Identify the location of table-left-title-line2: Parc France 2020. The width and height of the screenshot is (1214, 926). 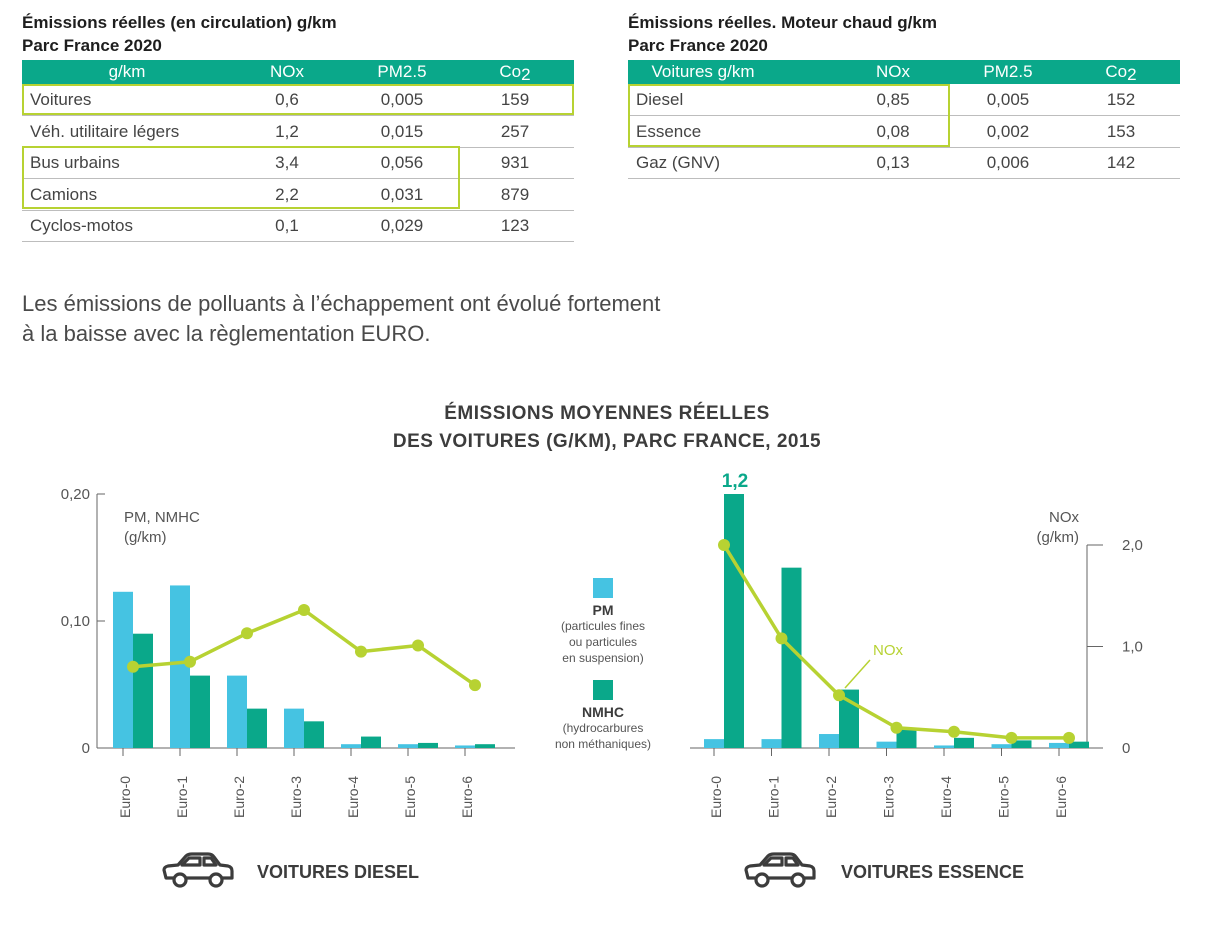
(92, 45).